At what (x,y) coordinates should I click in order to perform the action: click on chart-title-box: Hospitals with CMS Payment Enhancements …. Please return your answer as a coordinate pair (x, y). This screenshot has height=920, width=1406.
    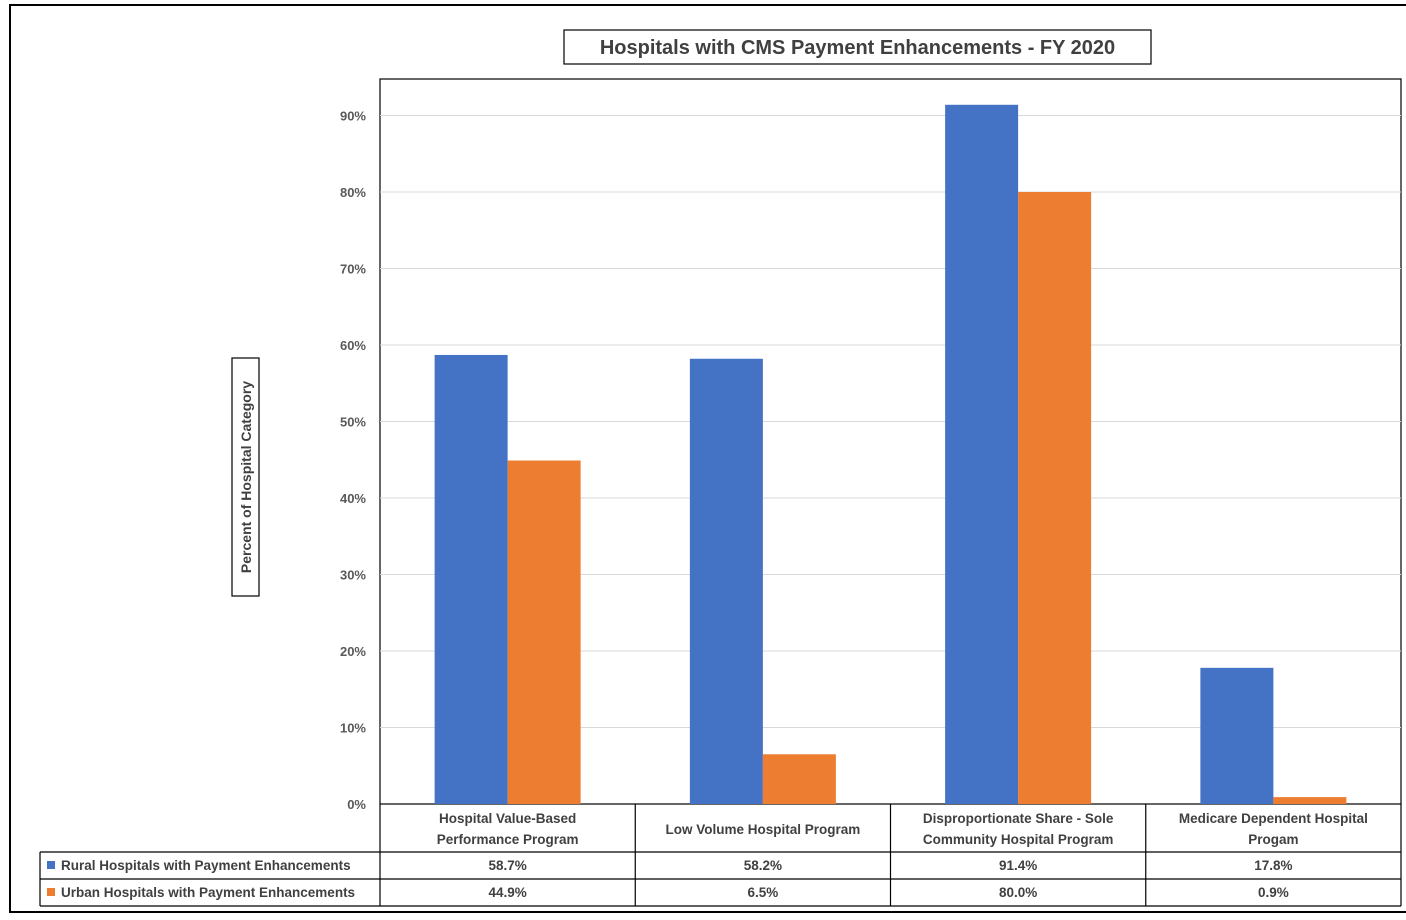
    Looking at the image, I should click on (857, 47).